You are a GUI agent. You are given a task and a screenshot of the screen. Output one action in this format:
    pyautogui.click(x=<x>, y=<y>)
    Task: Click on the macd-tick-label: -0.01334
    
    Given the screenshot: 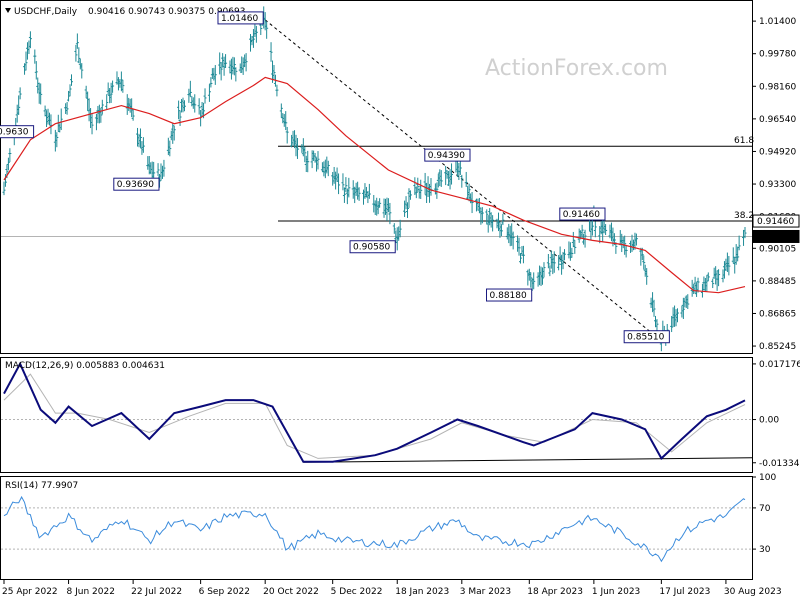 What is the action you would take?
    pyautogui.click(x=779, y=464)
    